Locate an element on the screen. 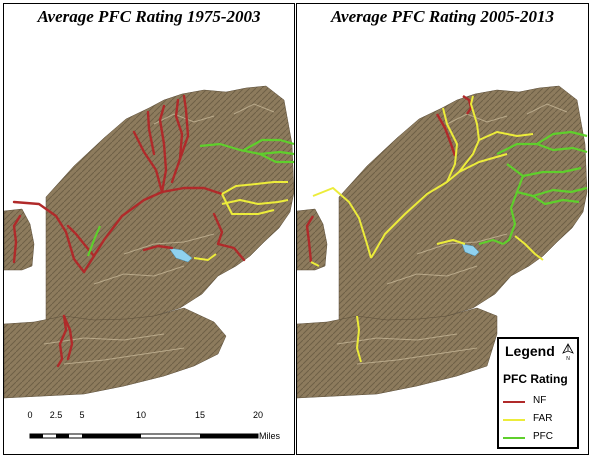  legend-item-label: FAR is located at coordinates (543, 418).